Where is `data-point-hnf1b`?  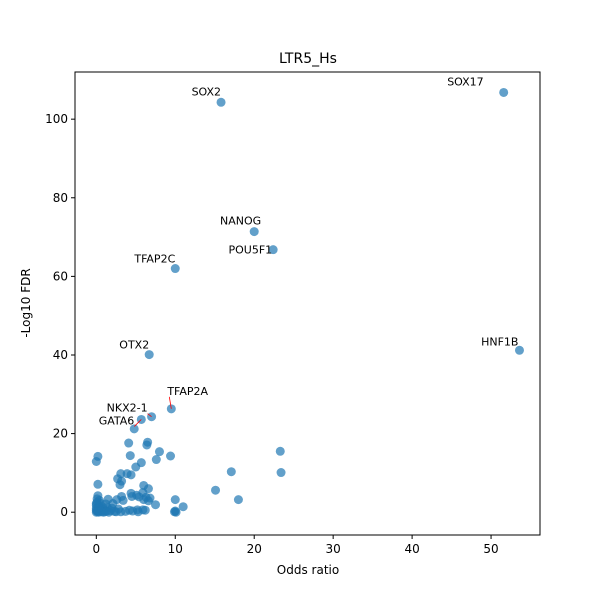
data-point-hnf1b is located at coordinates (519, 350).